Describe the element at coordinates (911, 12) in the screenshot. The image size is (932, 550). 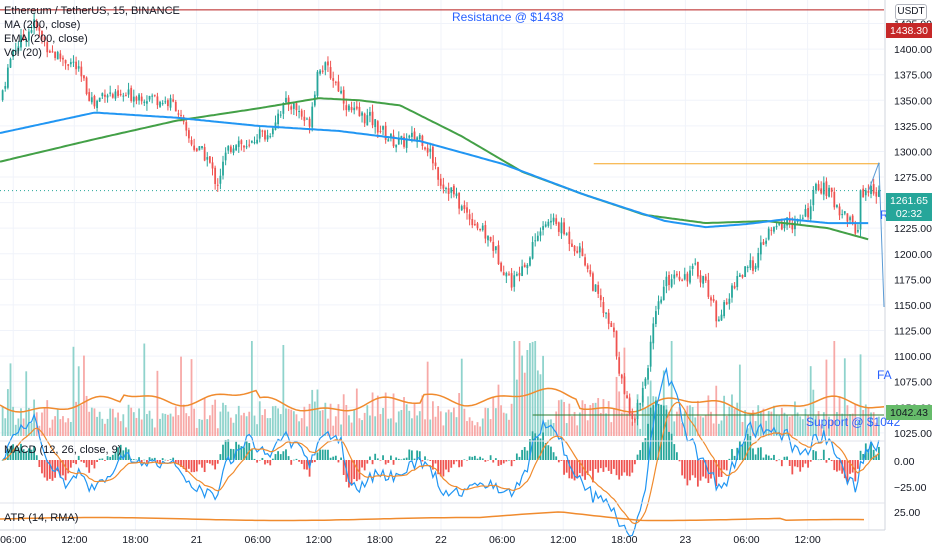
I see `currency-button: USDT` at that location.